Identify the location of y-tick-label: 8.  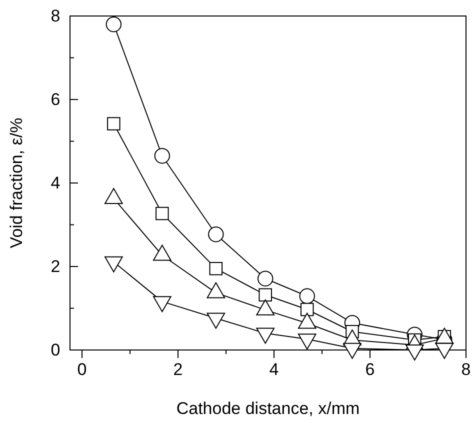
(55, 16).